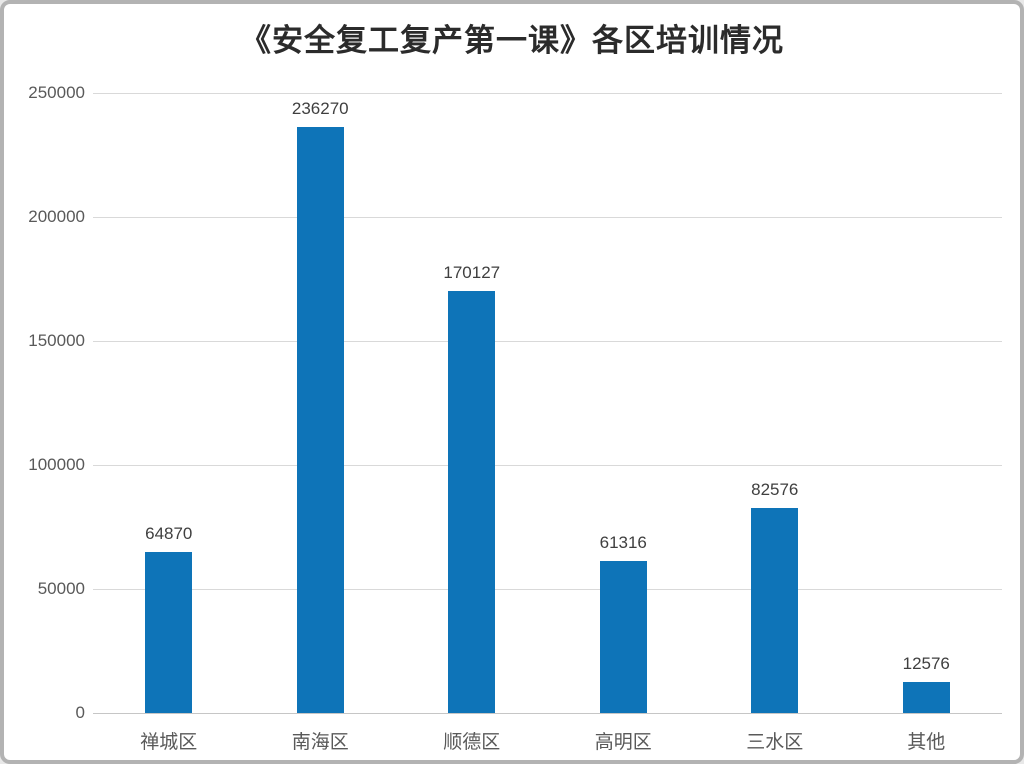 The width and height of the screenshot is (1024, 764). What do you see at coordinates (472, 742) in the screenshot?
I see `x-tick-label: 顺德区` at bounding box center [472, 742].